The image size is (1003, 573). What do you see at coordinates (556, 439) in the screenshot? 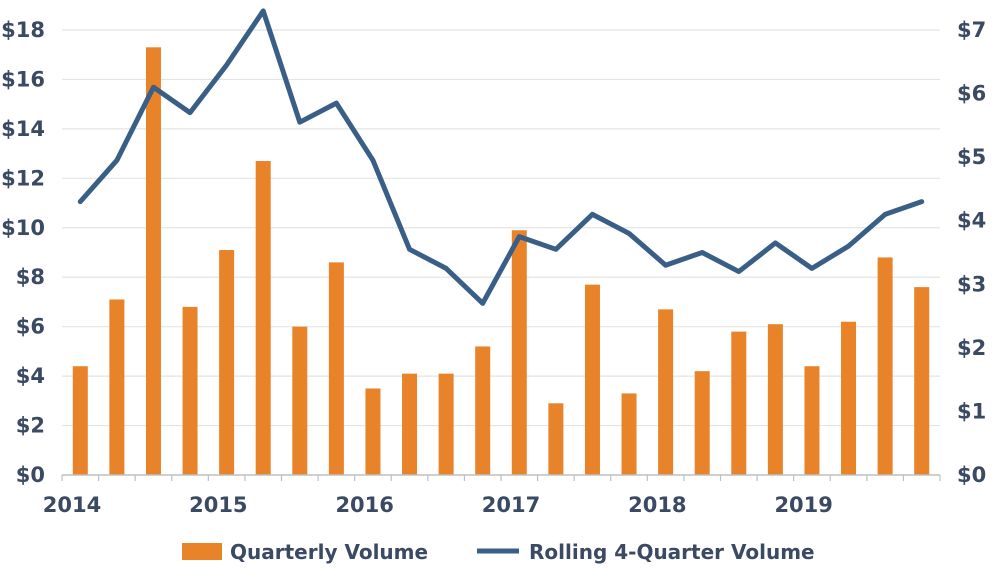
I see `bar-2017-q2` at bounding box center [556, 439].